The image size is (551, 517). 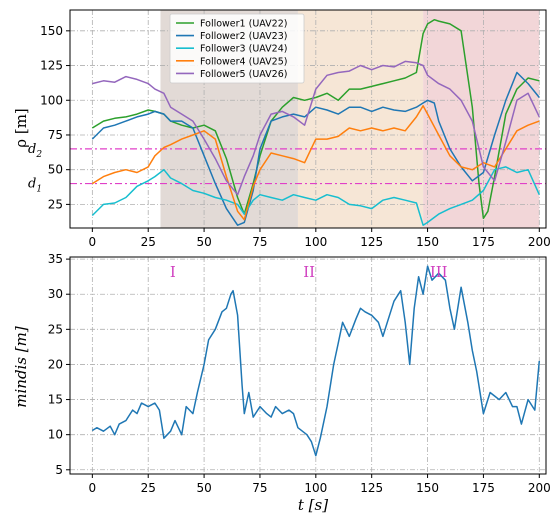 What do you see at coordinates (243, 49) in the screenshot?
I see `legend-label: Follower3 (UAV24)` at bounding box center [243, 49].